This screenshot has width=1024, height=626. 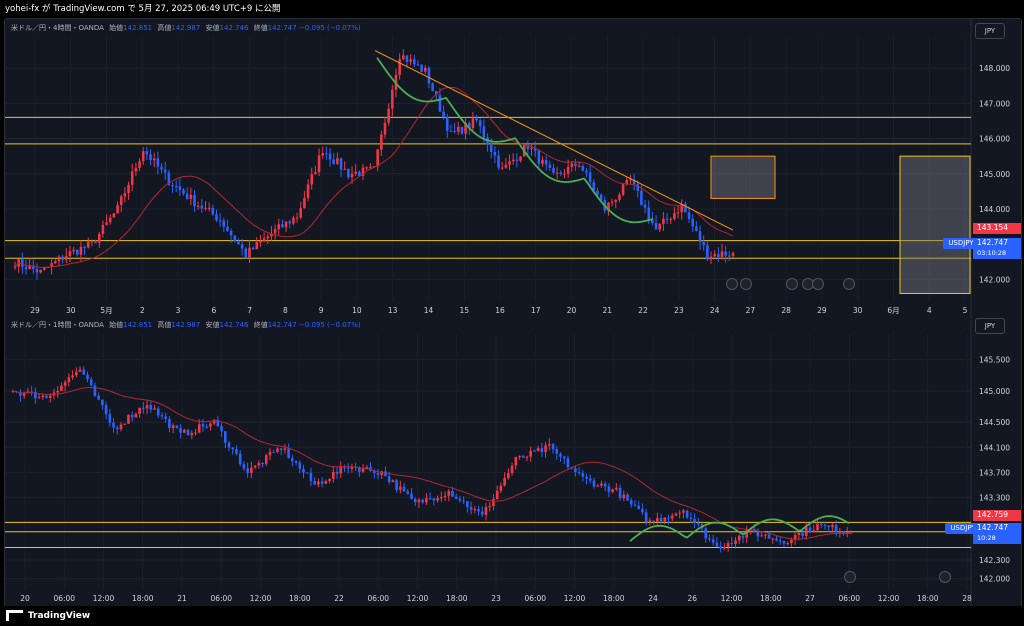 What do you see at coordinates (929, 310) in the screenshot?
I see `time-tick-label: 4` at bounding box center [929, 310].